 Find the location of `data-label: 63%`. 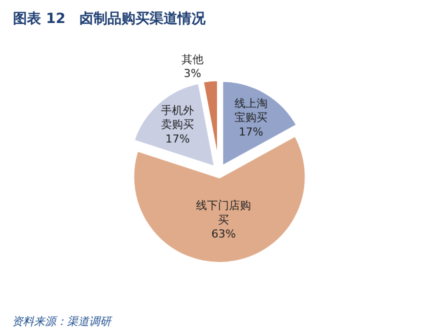

data-label: 63% is located at coordinates (223, 234).